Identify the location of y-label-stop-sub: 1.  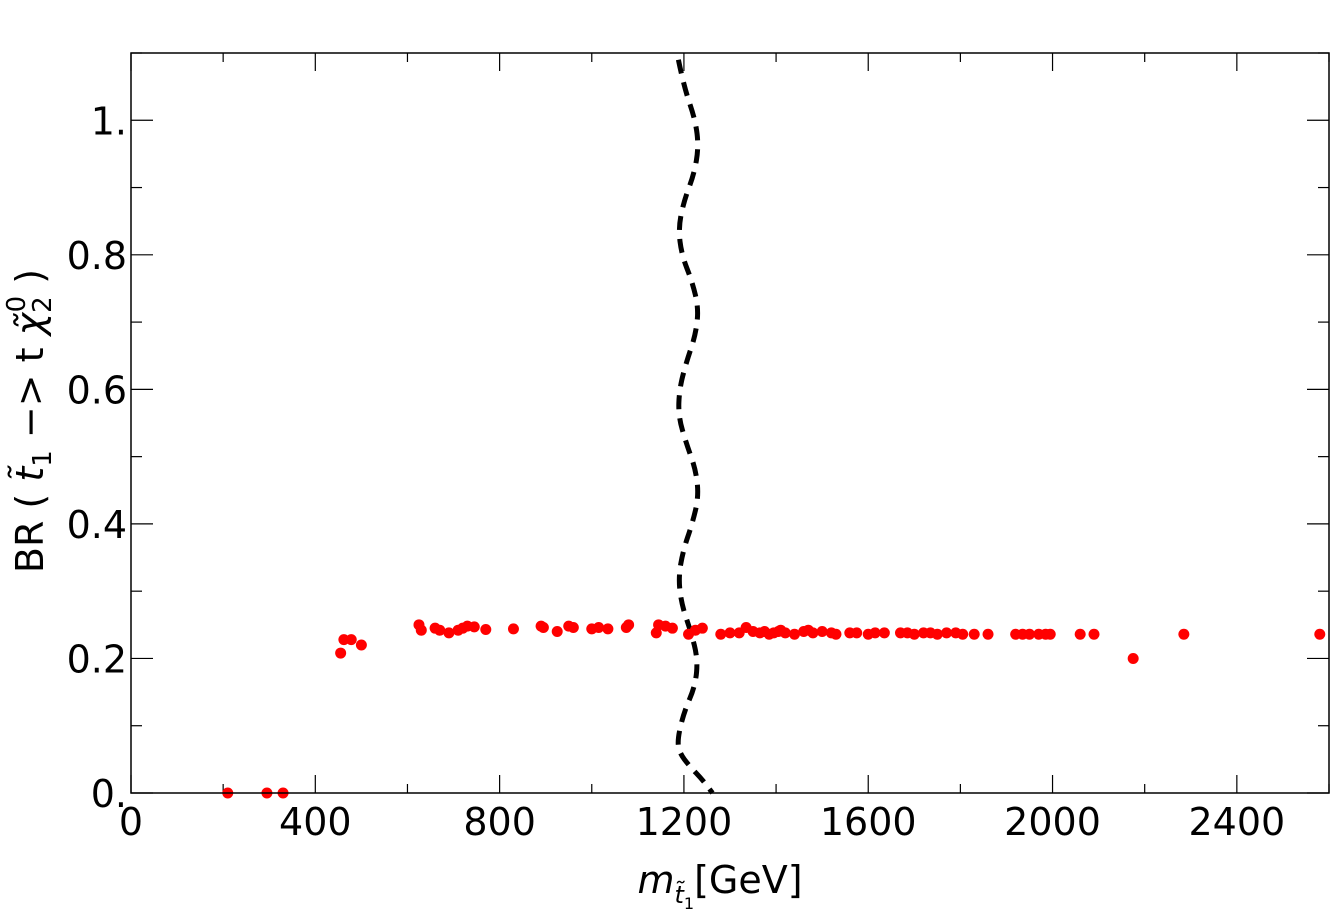
(43, 458).